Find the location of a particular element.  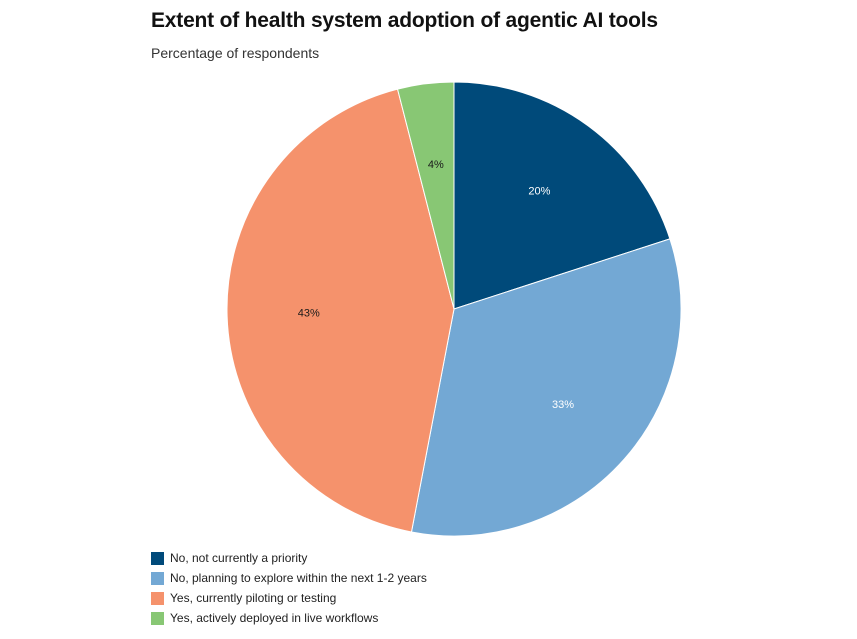

legend-label: Yes, actively deployed in live workflows is located at coordinates (274, 618).